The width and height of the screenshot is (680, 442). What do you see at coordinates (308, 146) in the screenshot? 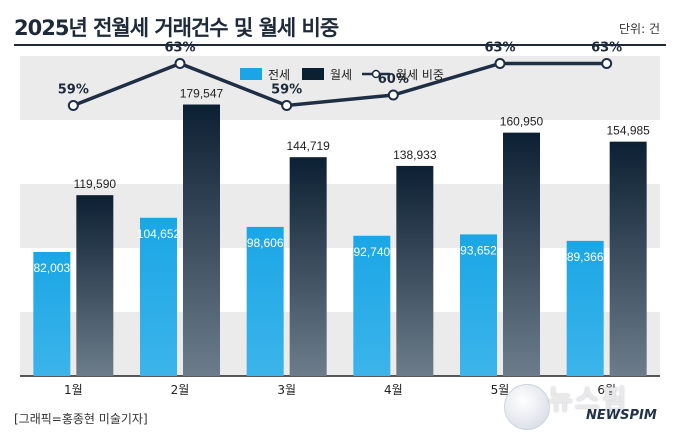
I see `label-wolse-3: 144,719` at bounding box center [308, 146].